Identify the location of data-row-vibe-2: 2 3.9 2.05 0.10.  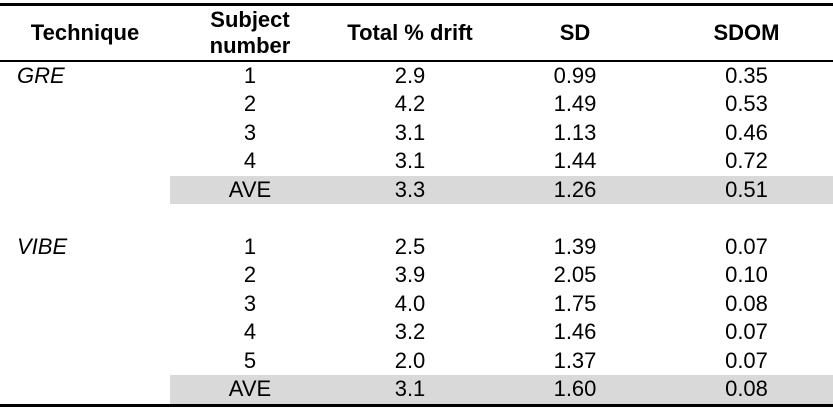
(416, 275).